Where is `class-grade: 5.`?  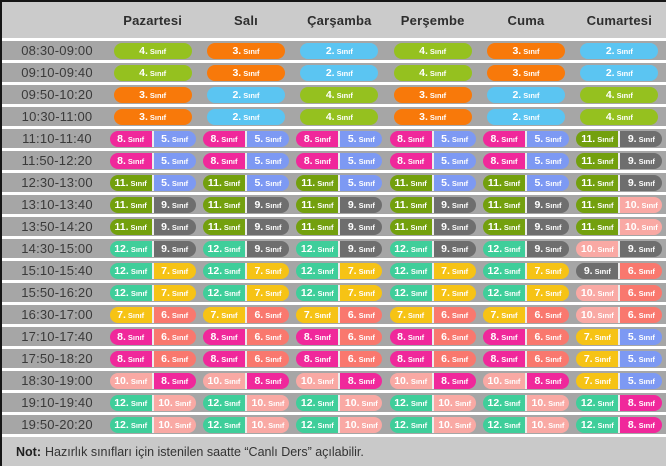 class-grade: 5. is located at coordinates (165, 160).